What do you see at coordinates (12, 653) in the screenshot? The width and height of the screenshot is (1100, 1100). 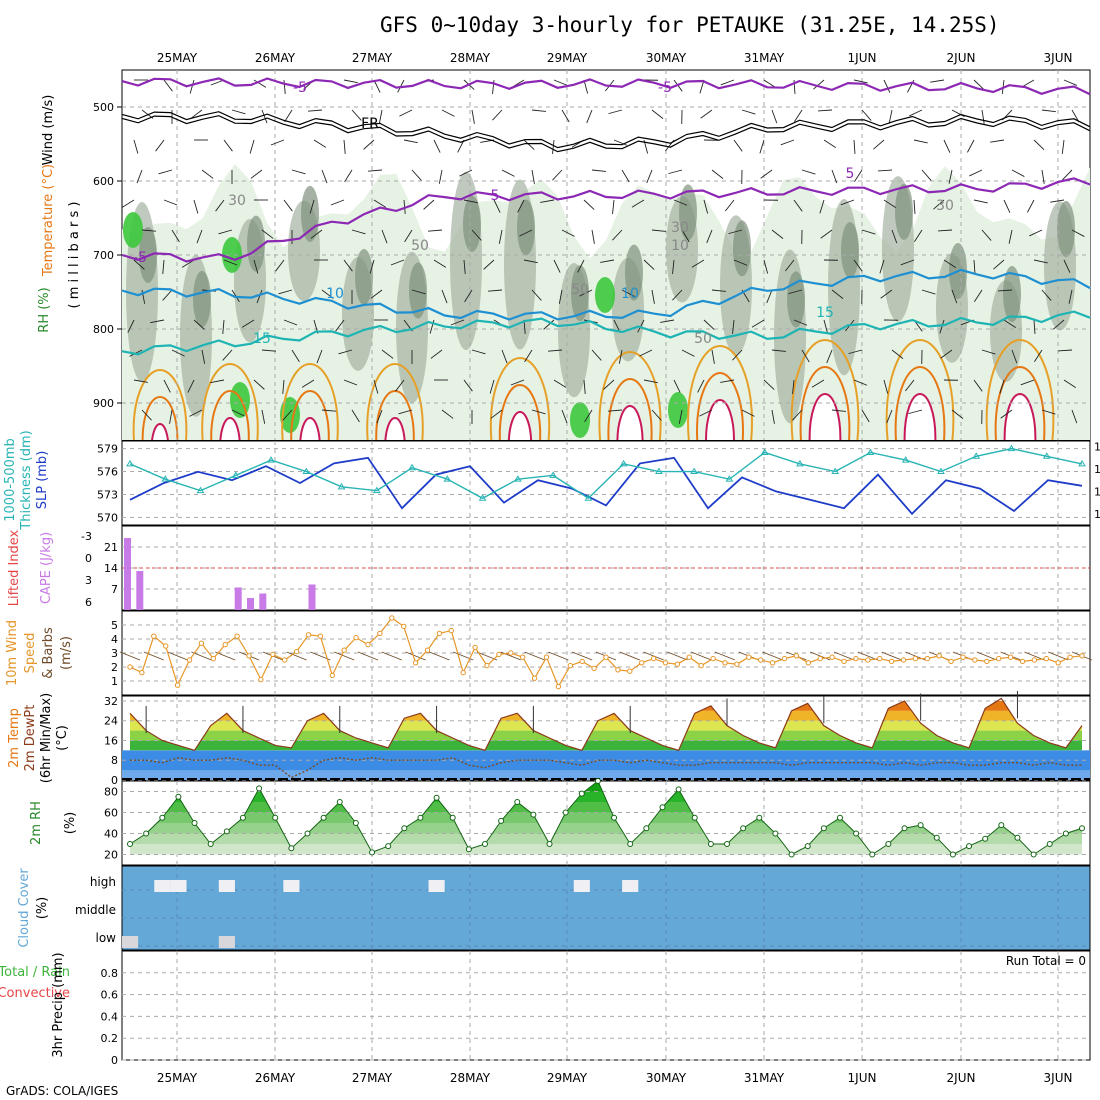 I see `wind10m-axis-label: 10m Wind` at bounding box center [12, 653].